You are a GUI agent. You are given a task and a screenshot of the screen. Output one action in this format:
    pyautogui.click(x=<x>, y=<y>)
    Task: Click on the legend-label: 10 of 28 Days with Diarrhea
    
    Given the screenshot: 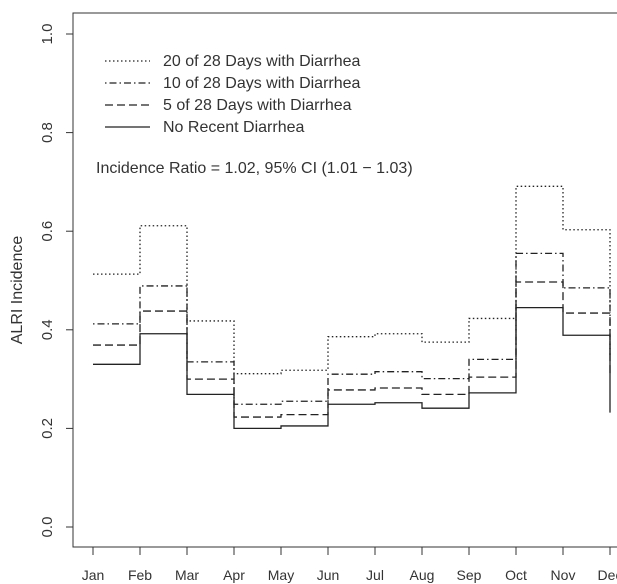 What is the action you would take?
    pyautogui.click(x=262, y=83)
    